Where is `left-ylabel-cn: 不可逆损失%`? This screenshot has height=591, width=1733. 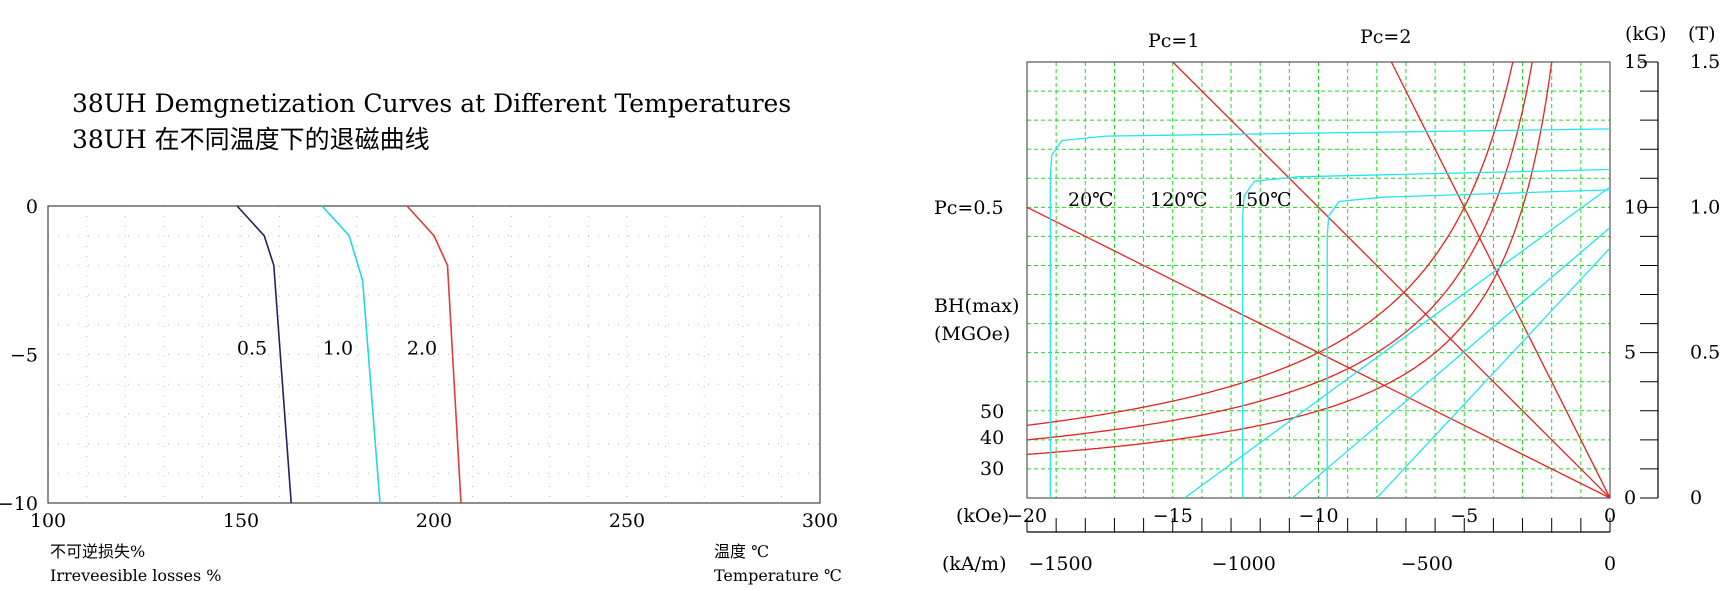 left-ylabel-cn: 不可逆损失% is located at coordinates (97, 551).